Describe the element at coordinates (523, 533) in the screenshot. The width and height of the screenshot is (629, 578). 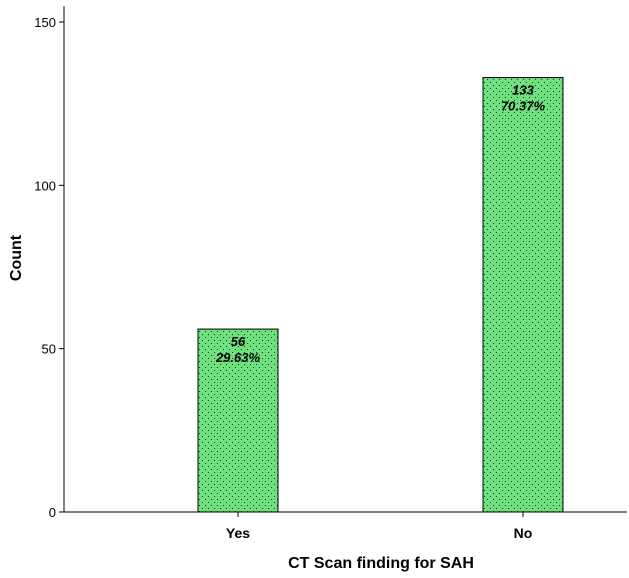
I see `x-tick-label-no: No` at that location.